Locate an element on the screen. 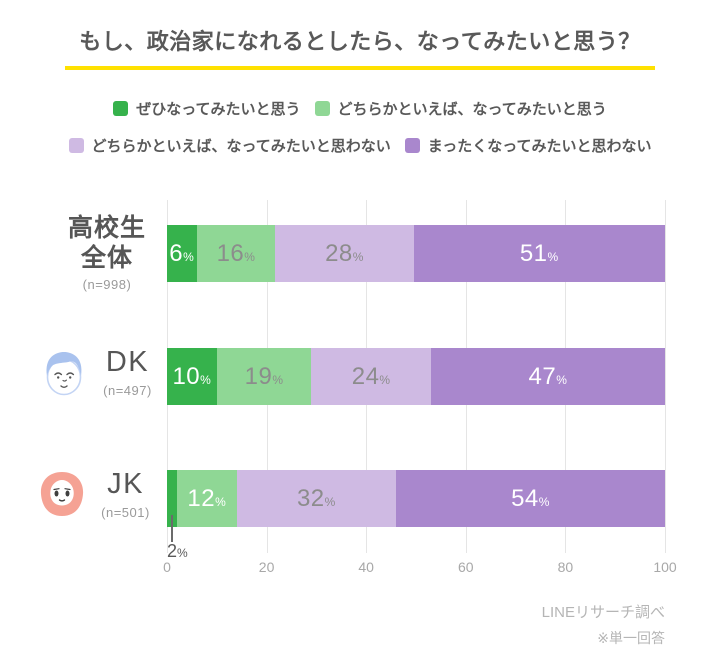 The image size is (720, 656). bar-segment: 16% is located at coordinates (236, 253).